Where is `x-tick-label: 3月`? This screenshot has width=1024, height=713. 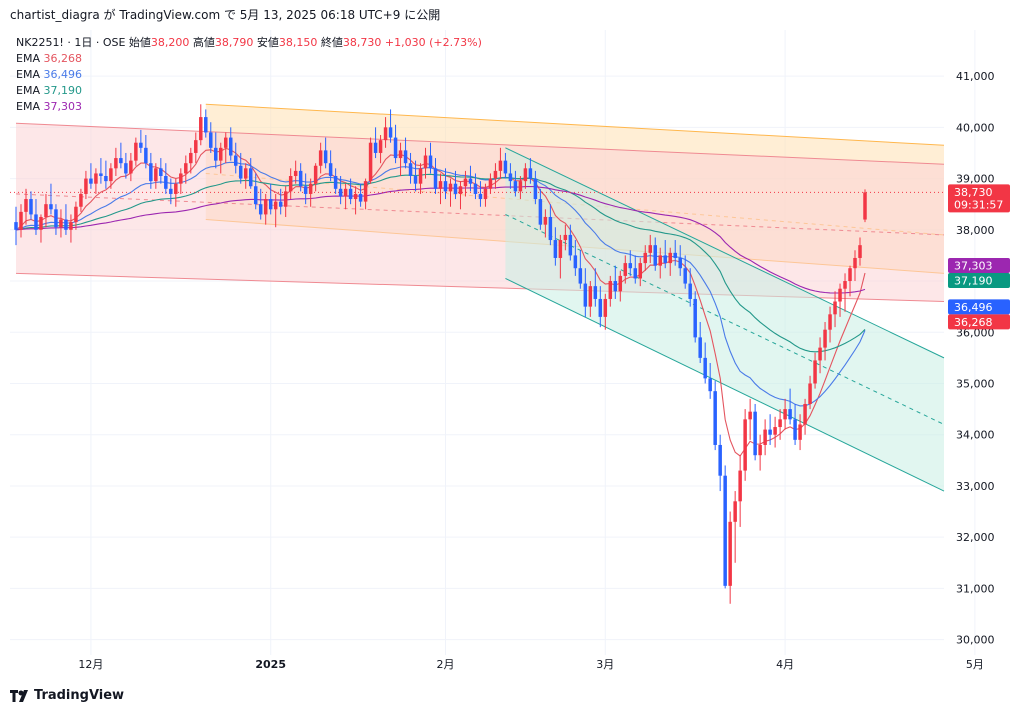 x-tick-label: 3月 is located at coordinates (605, 664).